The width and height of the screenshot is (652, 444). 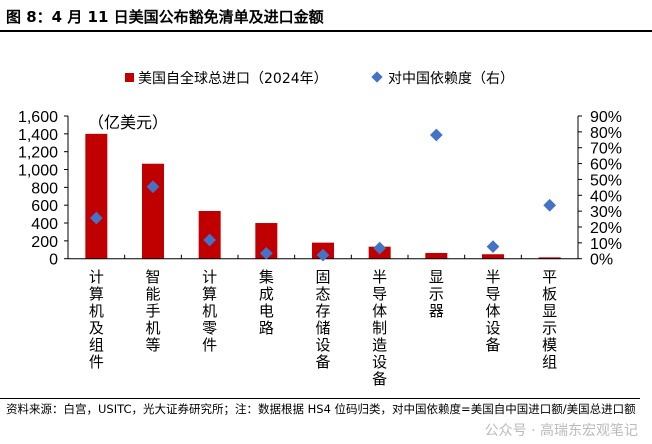 I want to click on right-tick-label: 30%, so click(x=606, y=212).